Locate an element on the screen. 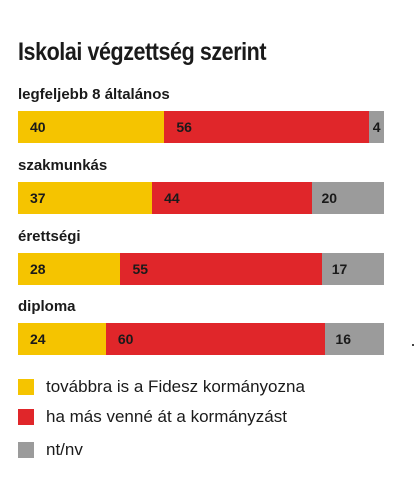  bar-segment-other: 55 is located at coordinates (221, 269).